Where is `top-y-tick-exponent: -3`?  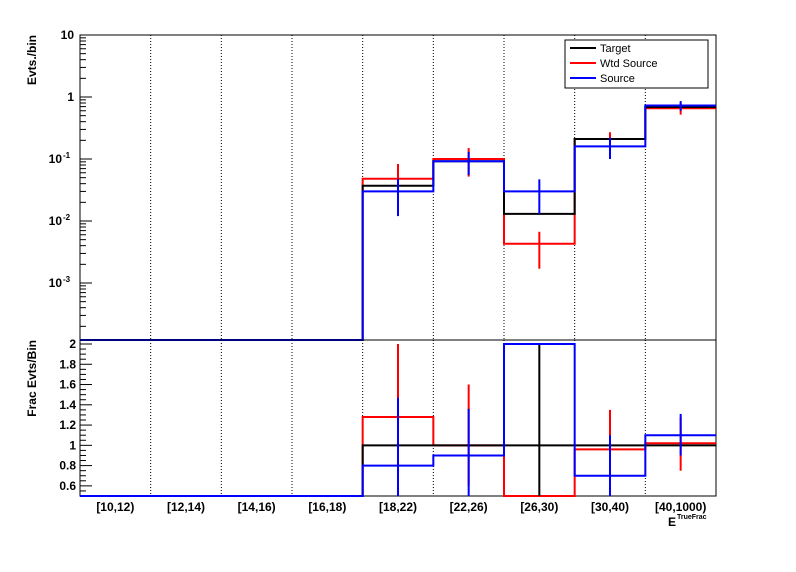
top-y-tick-exponent: -3 is located at coordinates (67, 279).